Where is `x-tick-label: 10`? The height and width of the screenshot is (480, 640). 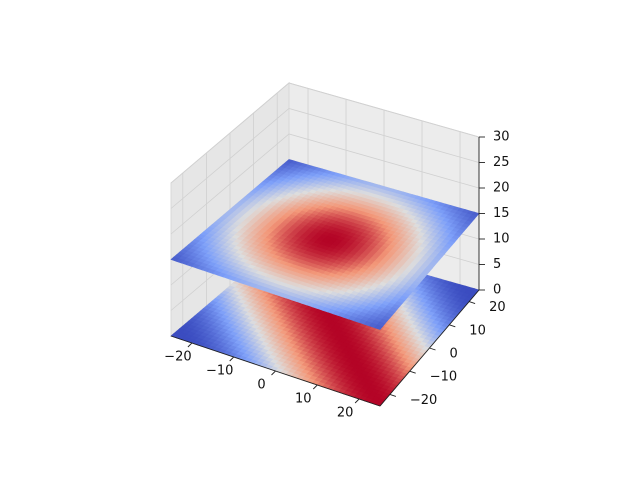
x-tick-label: 10 is located at coordinates (303, 399).